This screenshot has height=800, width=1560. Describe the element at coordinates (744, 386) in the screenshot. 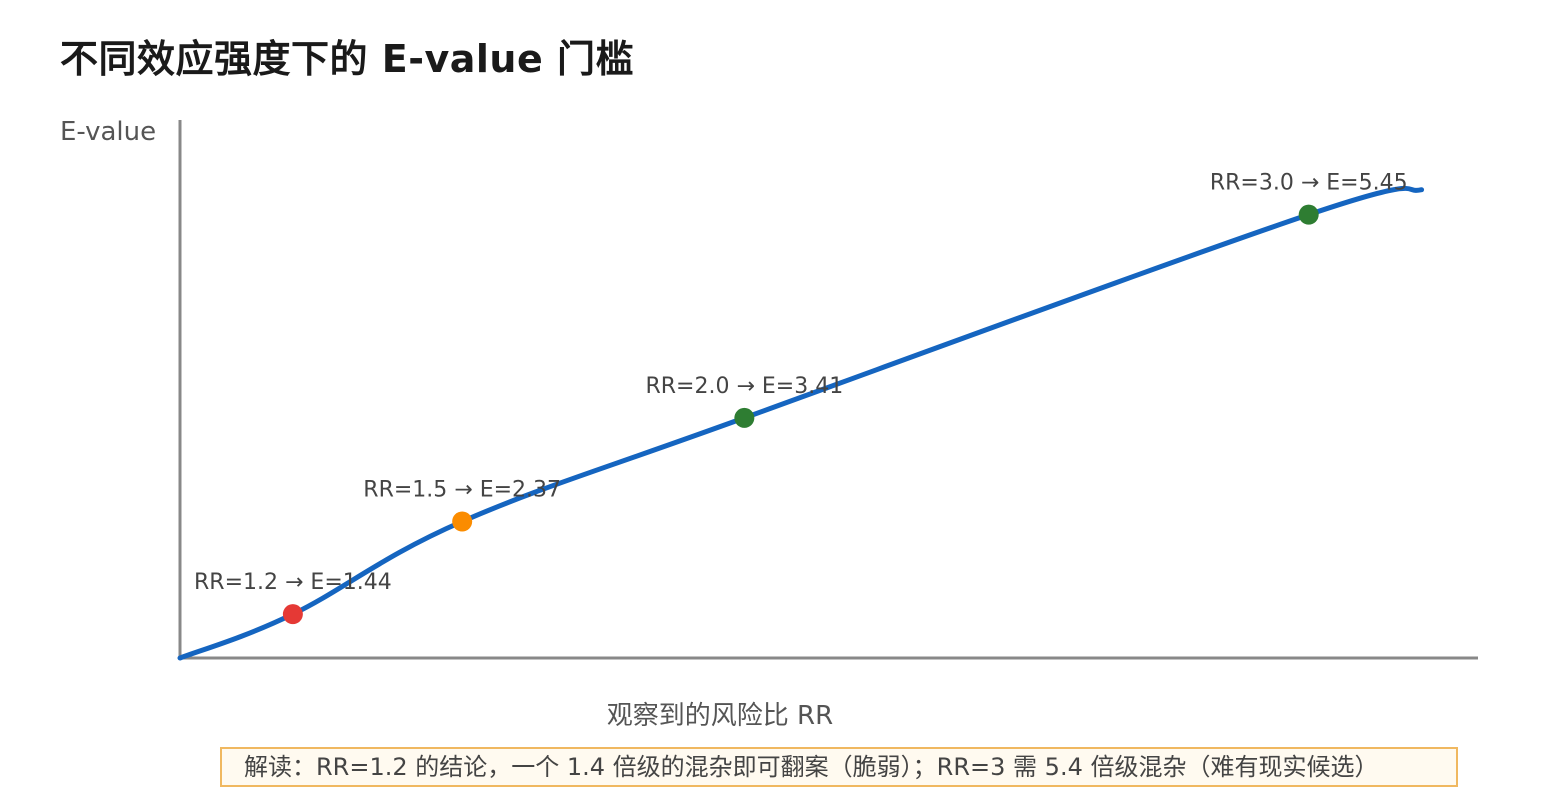

I see `data-label-3: RR=2.0 → E=3.41` at that location.